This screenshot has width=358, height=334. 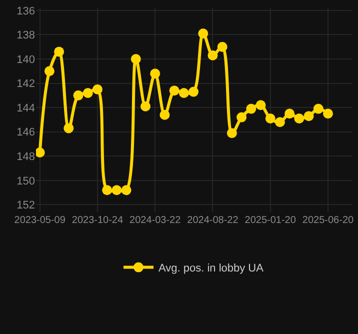 I want to click on legend-label: Avg. pos. in lobby UA, so click(x=211, y=268).